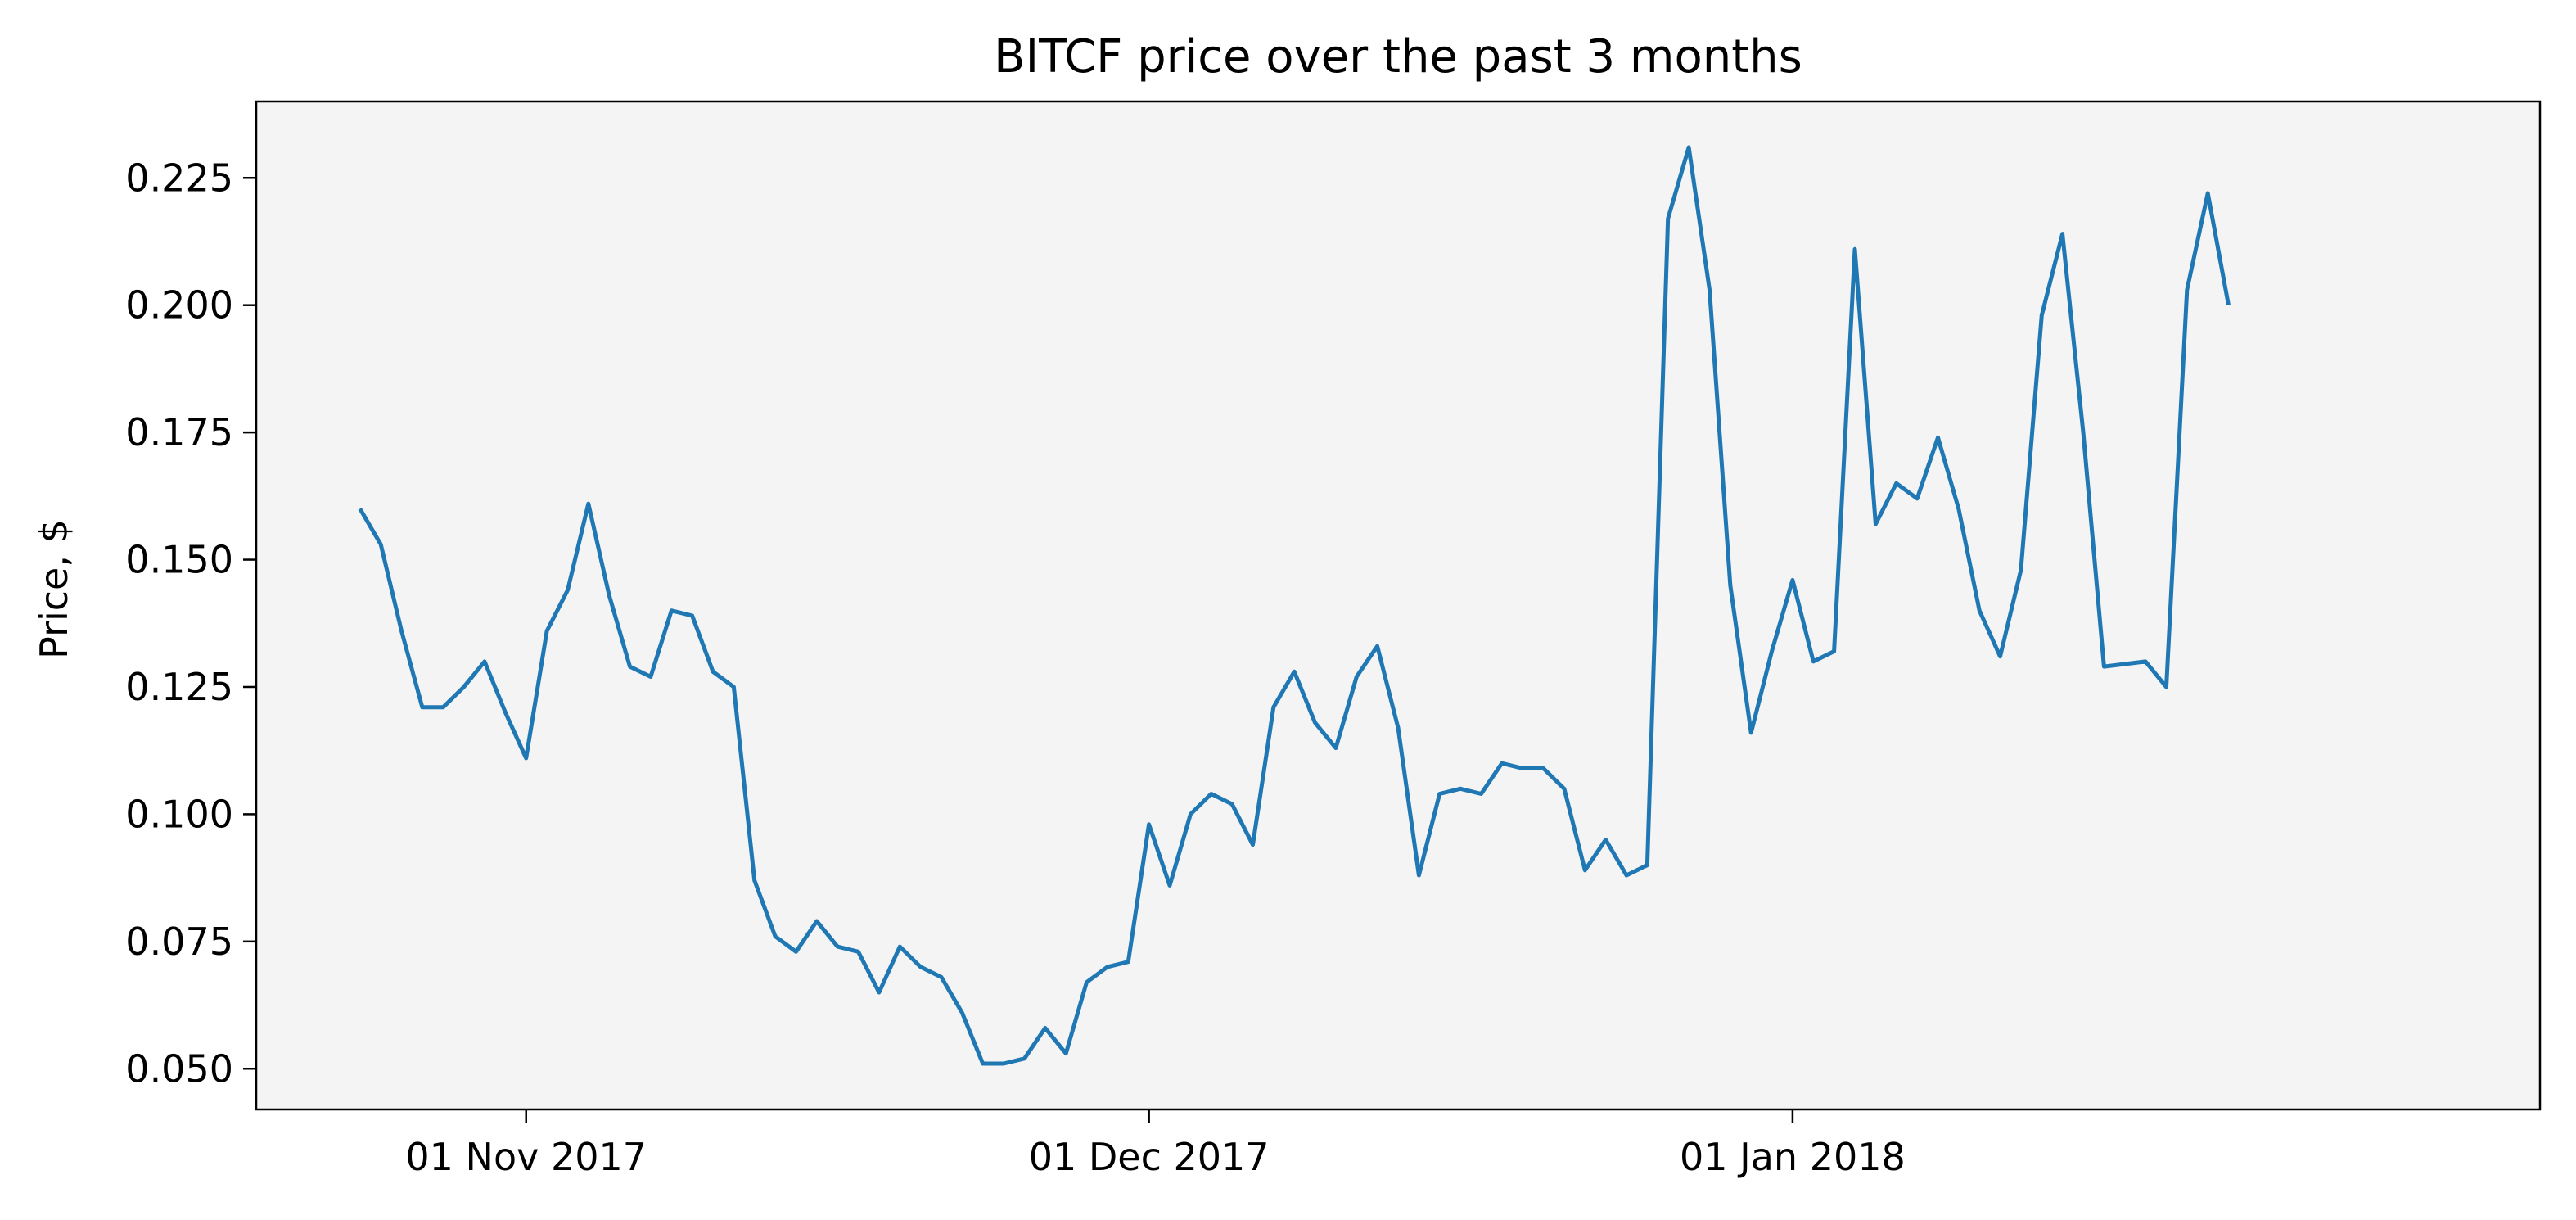 This screenshot has height=1220, width=2576. Describe the element at coordinates (179, 814) in the screenshot. I see `y-tick-label: 0.100` at that location.